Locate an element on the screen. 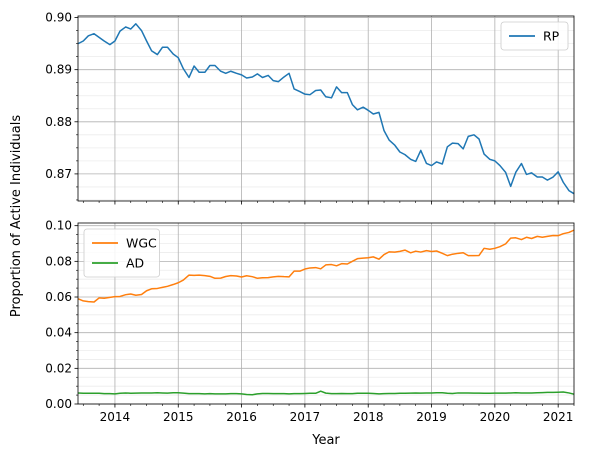 The image size is (589, 457). x-tick-label: 2014 is located at coordinates (115, 417).